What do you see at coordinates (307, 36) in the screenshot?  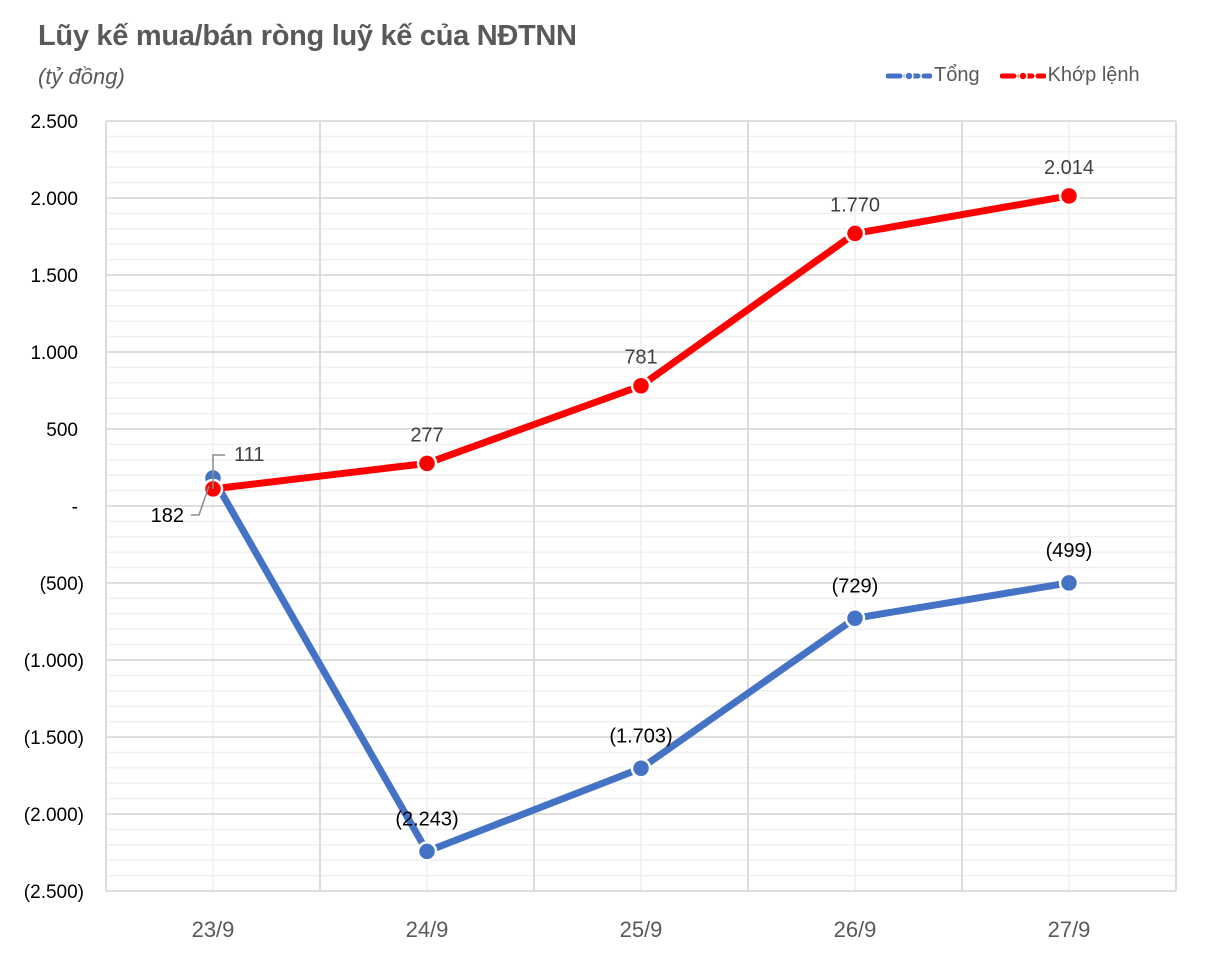 I see `chart-title: Lũy kế mua/bán ròng luỹ kế của NĐTNN` at bounding box center [307, 36].